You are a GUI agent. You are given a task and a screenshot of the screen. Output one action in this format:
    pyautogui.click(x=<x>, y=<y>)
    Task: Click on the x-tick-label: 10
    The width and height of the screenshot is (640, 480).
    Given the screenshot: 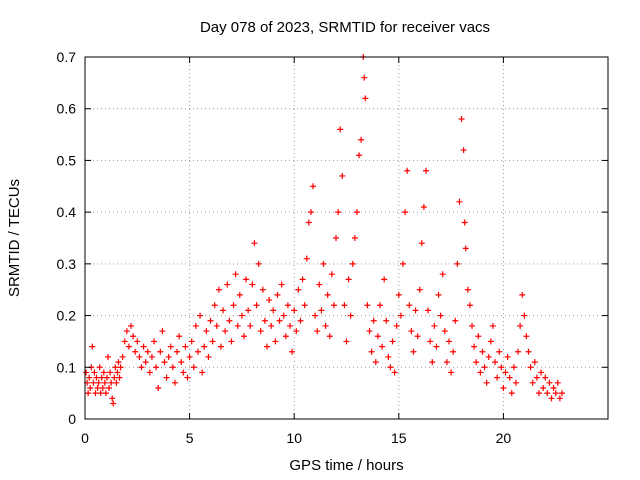 What is the action you would take?
    pyautogui.click(x=294, y=438)
    